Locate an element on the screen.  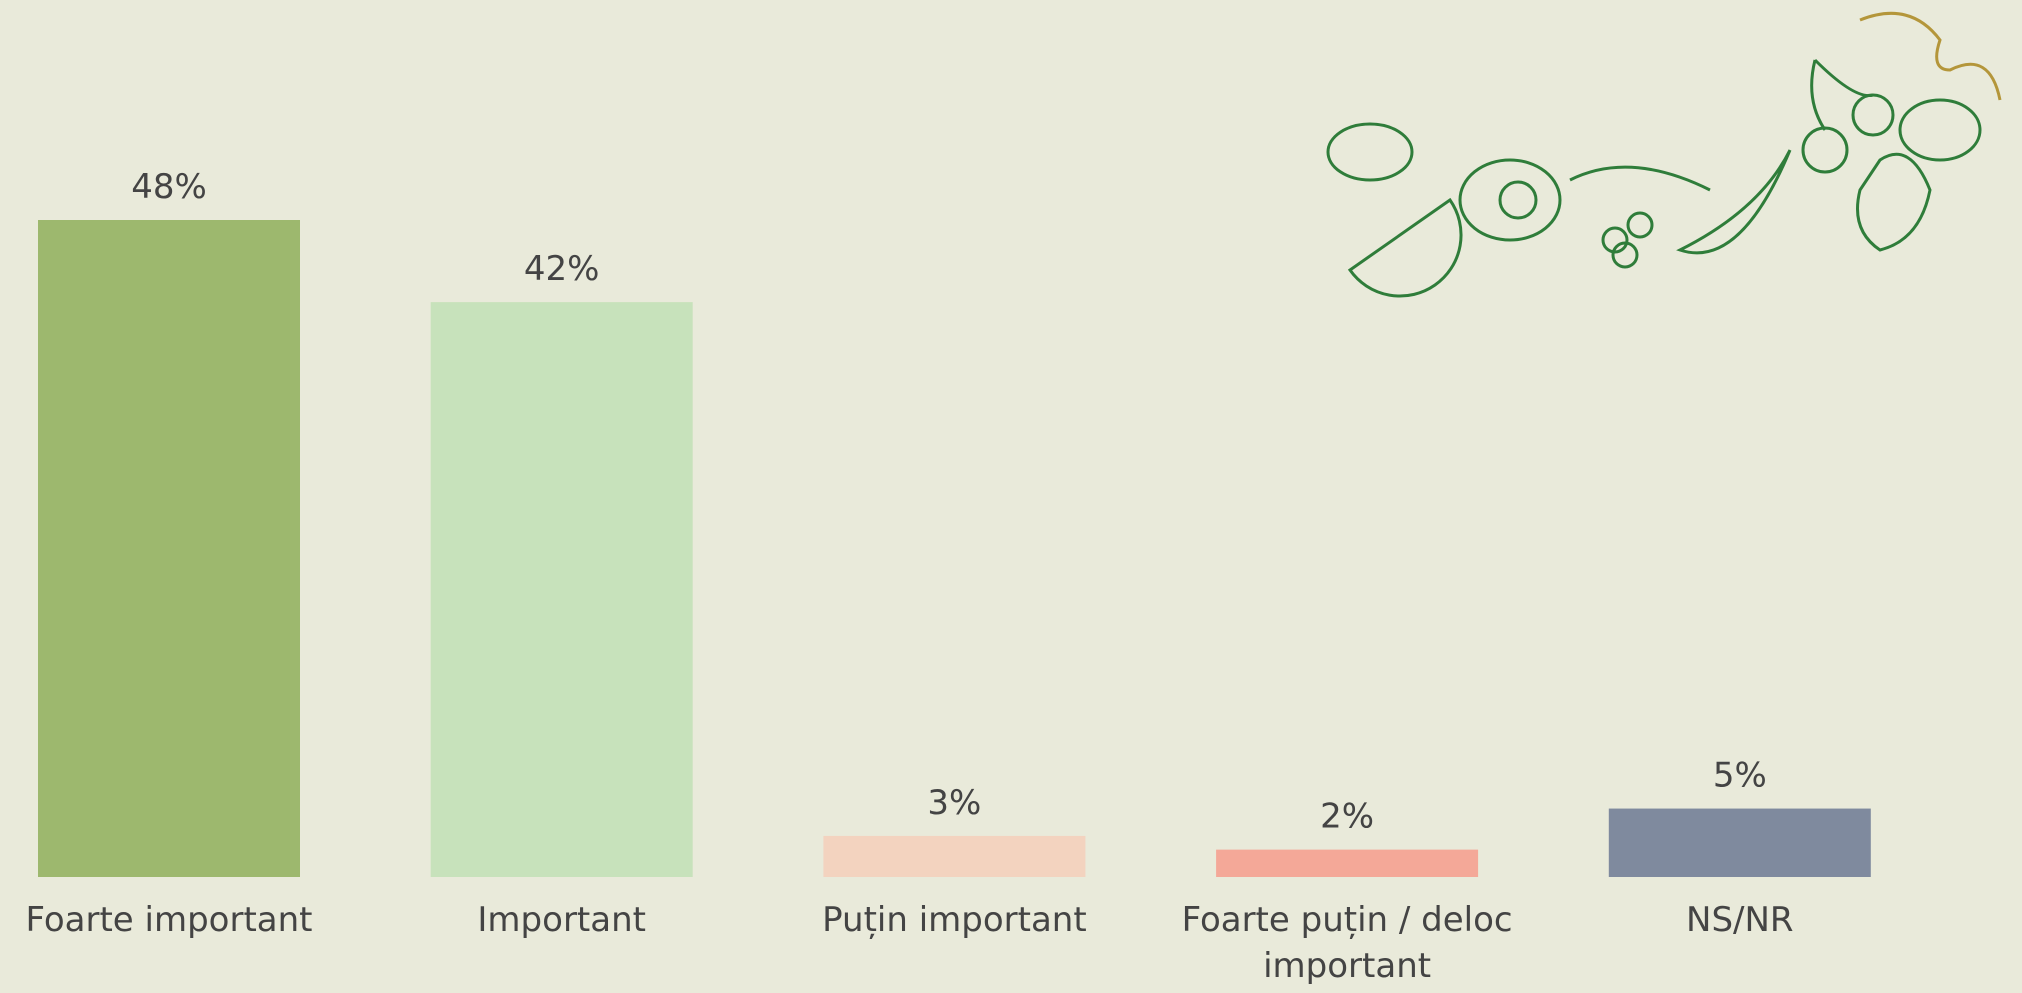
value-label: 2% is located at coordinates (1347, 817).